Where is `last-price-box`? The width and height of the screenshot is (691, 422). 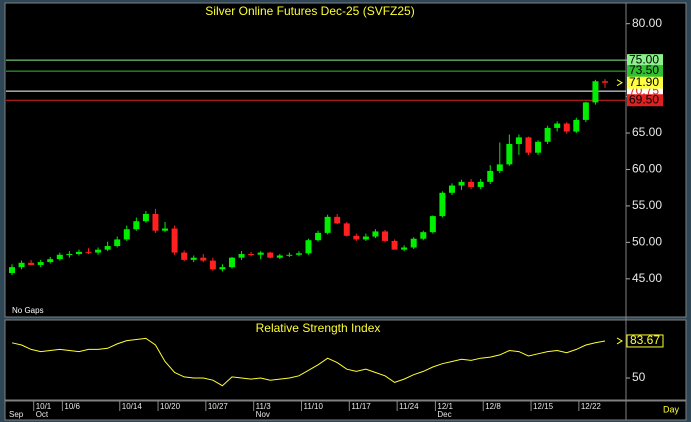
last-price-box is located at coordinates (645, 82).